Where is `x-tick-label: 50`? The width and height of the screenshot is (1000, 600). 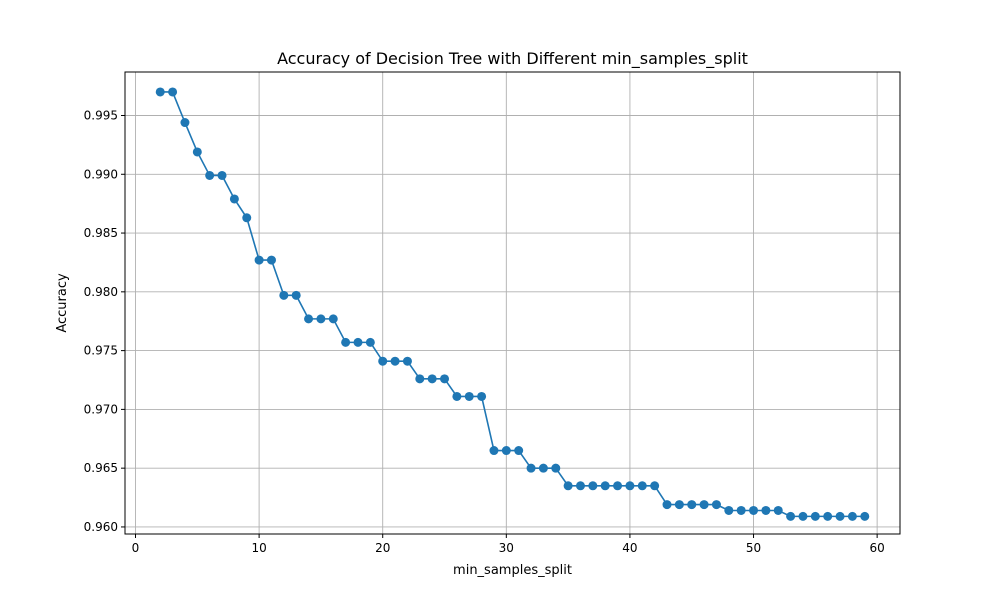
x-tick-label: 50 is located at coordinates (753, 548).